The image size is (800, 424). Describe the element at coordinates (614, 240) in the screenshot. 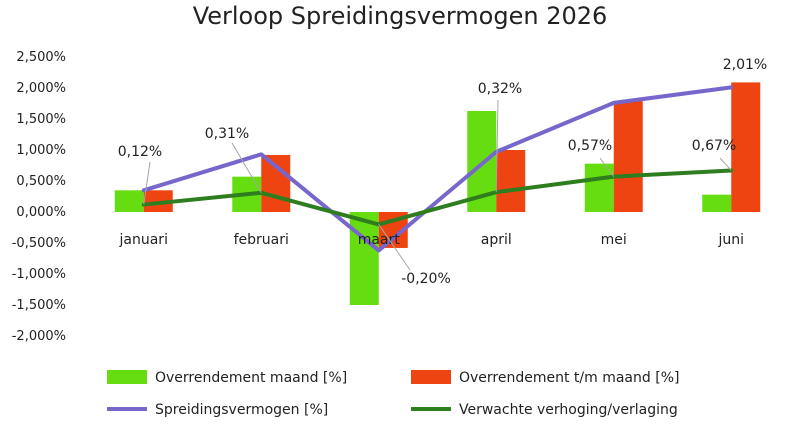

I see `category-label: mei` at that location.